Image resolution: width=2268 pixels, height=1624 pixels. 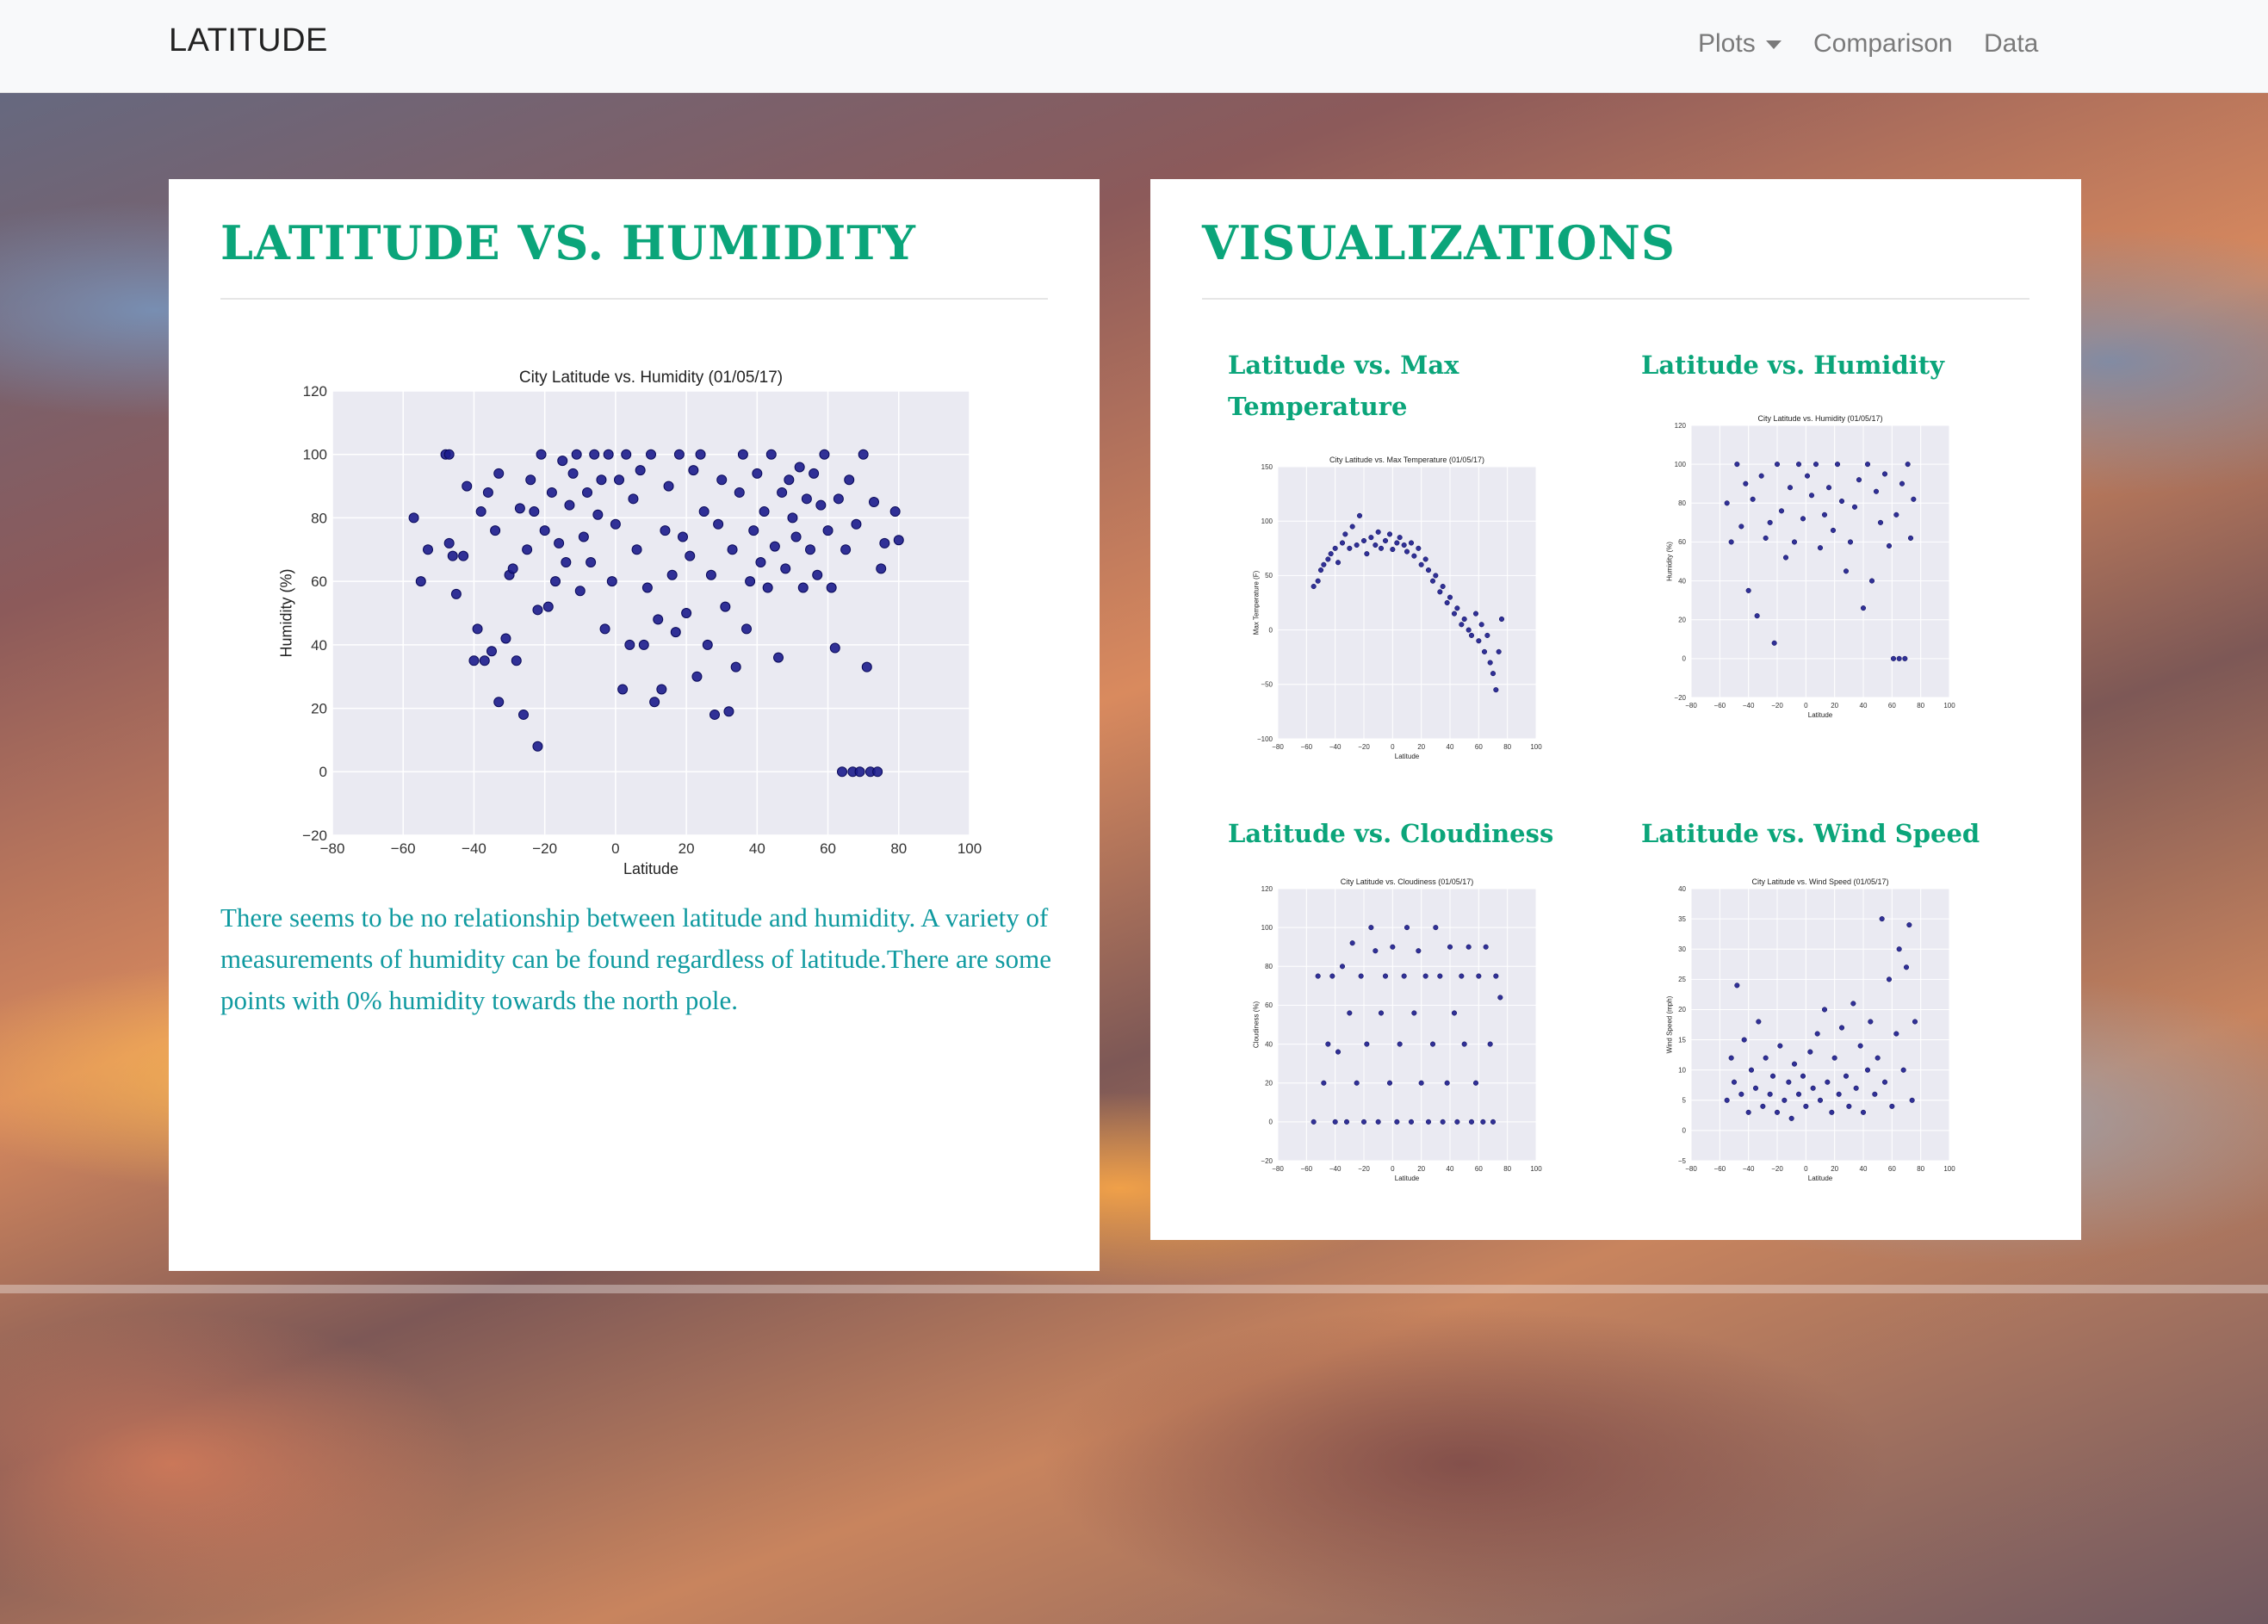 What do you see at coordinates (1727, 43) in the screenshot?
I see `nav-plots-label: Plots` at bounding box center [1727, 43].